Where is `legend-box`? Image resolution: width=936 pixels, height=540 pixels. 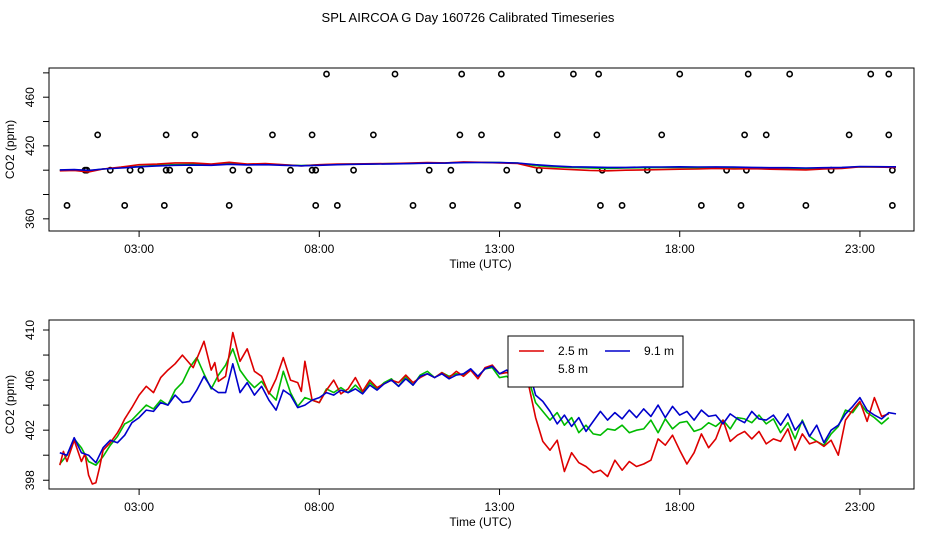 legend-box is located at coordinates (595, 361).